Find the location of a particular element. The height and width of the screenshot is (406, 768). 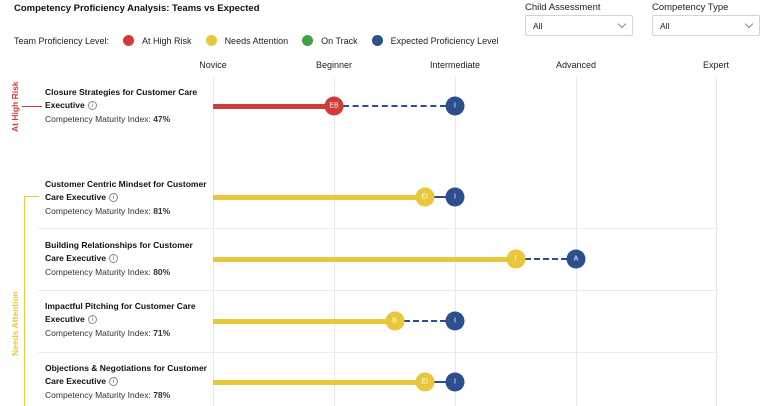

maturity-index: Competency Maturity Index: 71% is located at coordinates (129, 333).